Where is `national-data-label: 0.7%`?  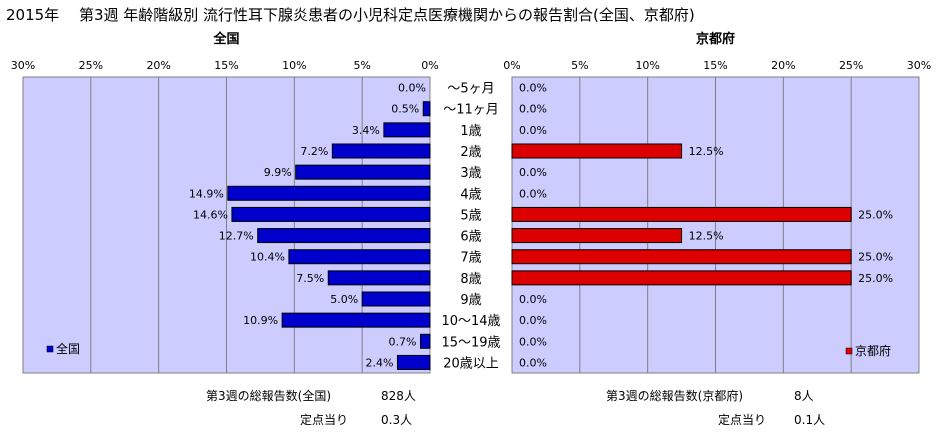
national-data-label: 0.7% is located at coordinates (403, 341).